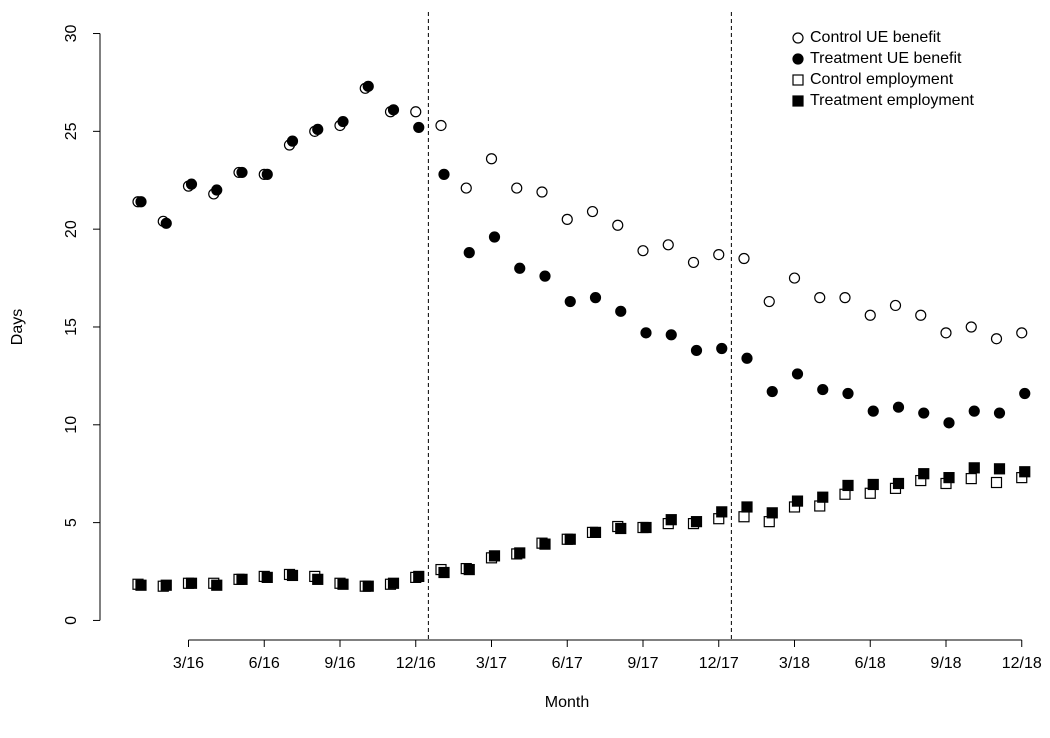 The image size is (1050, 738). I want to click on x-tick-label: 12/16, so click(416, 663).